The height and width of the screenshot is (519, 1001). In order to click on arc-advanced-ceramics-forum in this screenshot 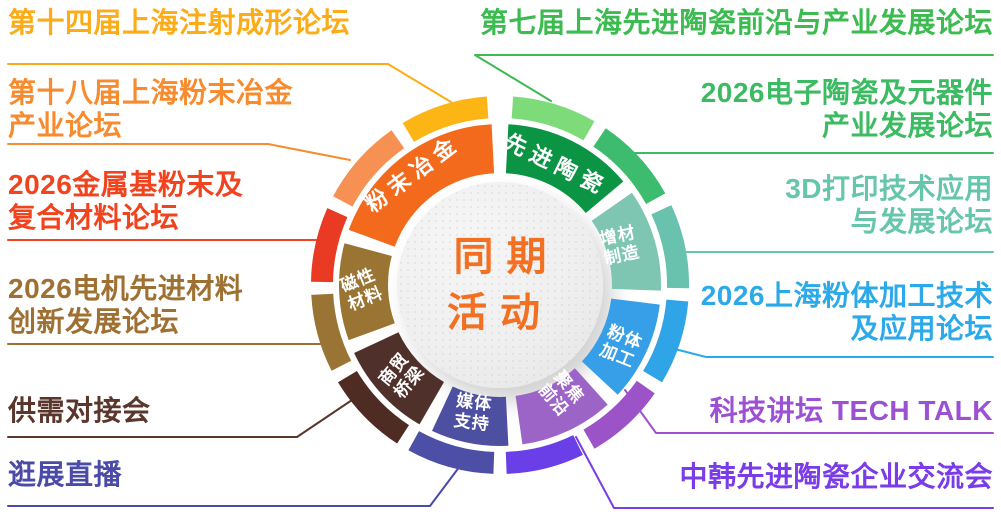, I will do `click(553, 118)`.